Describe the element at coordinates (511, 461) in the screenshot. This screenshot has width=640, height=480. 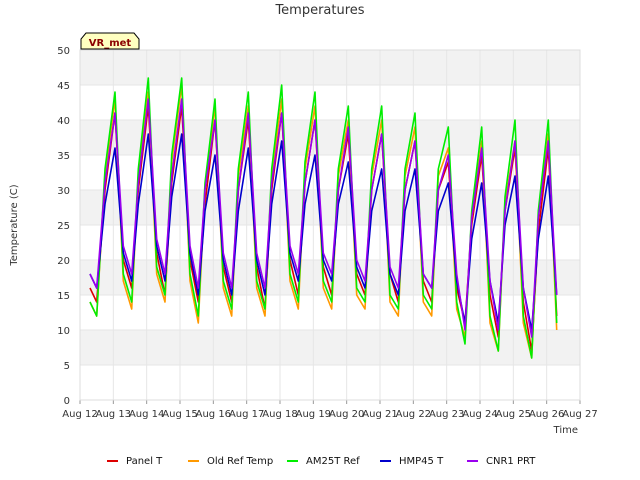
I see `legend-label: CNR1 PRT` at that location.